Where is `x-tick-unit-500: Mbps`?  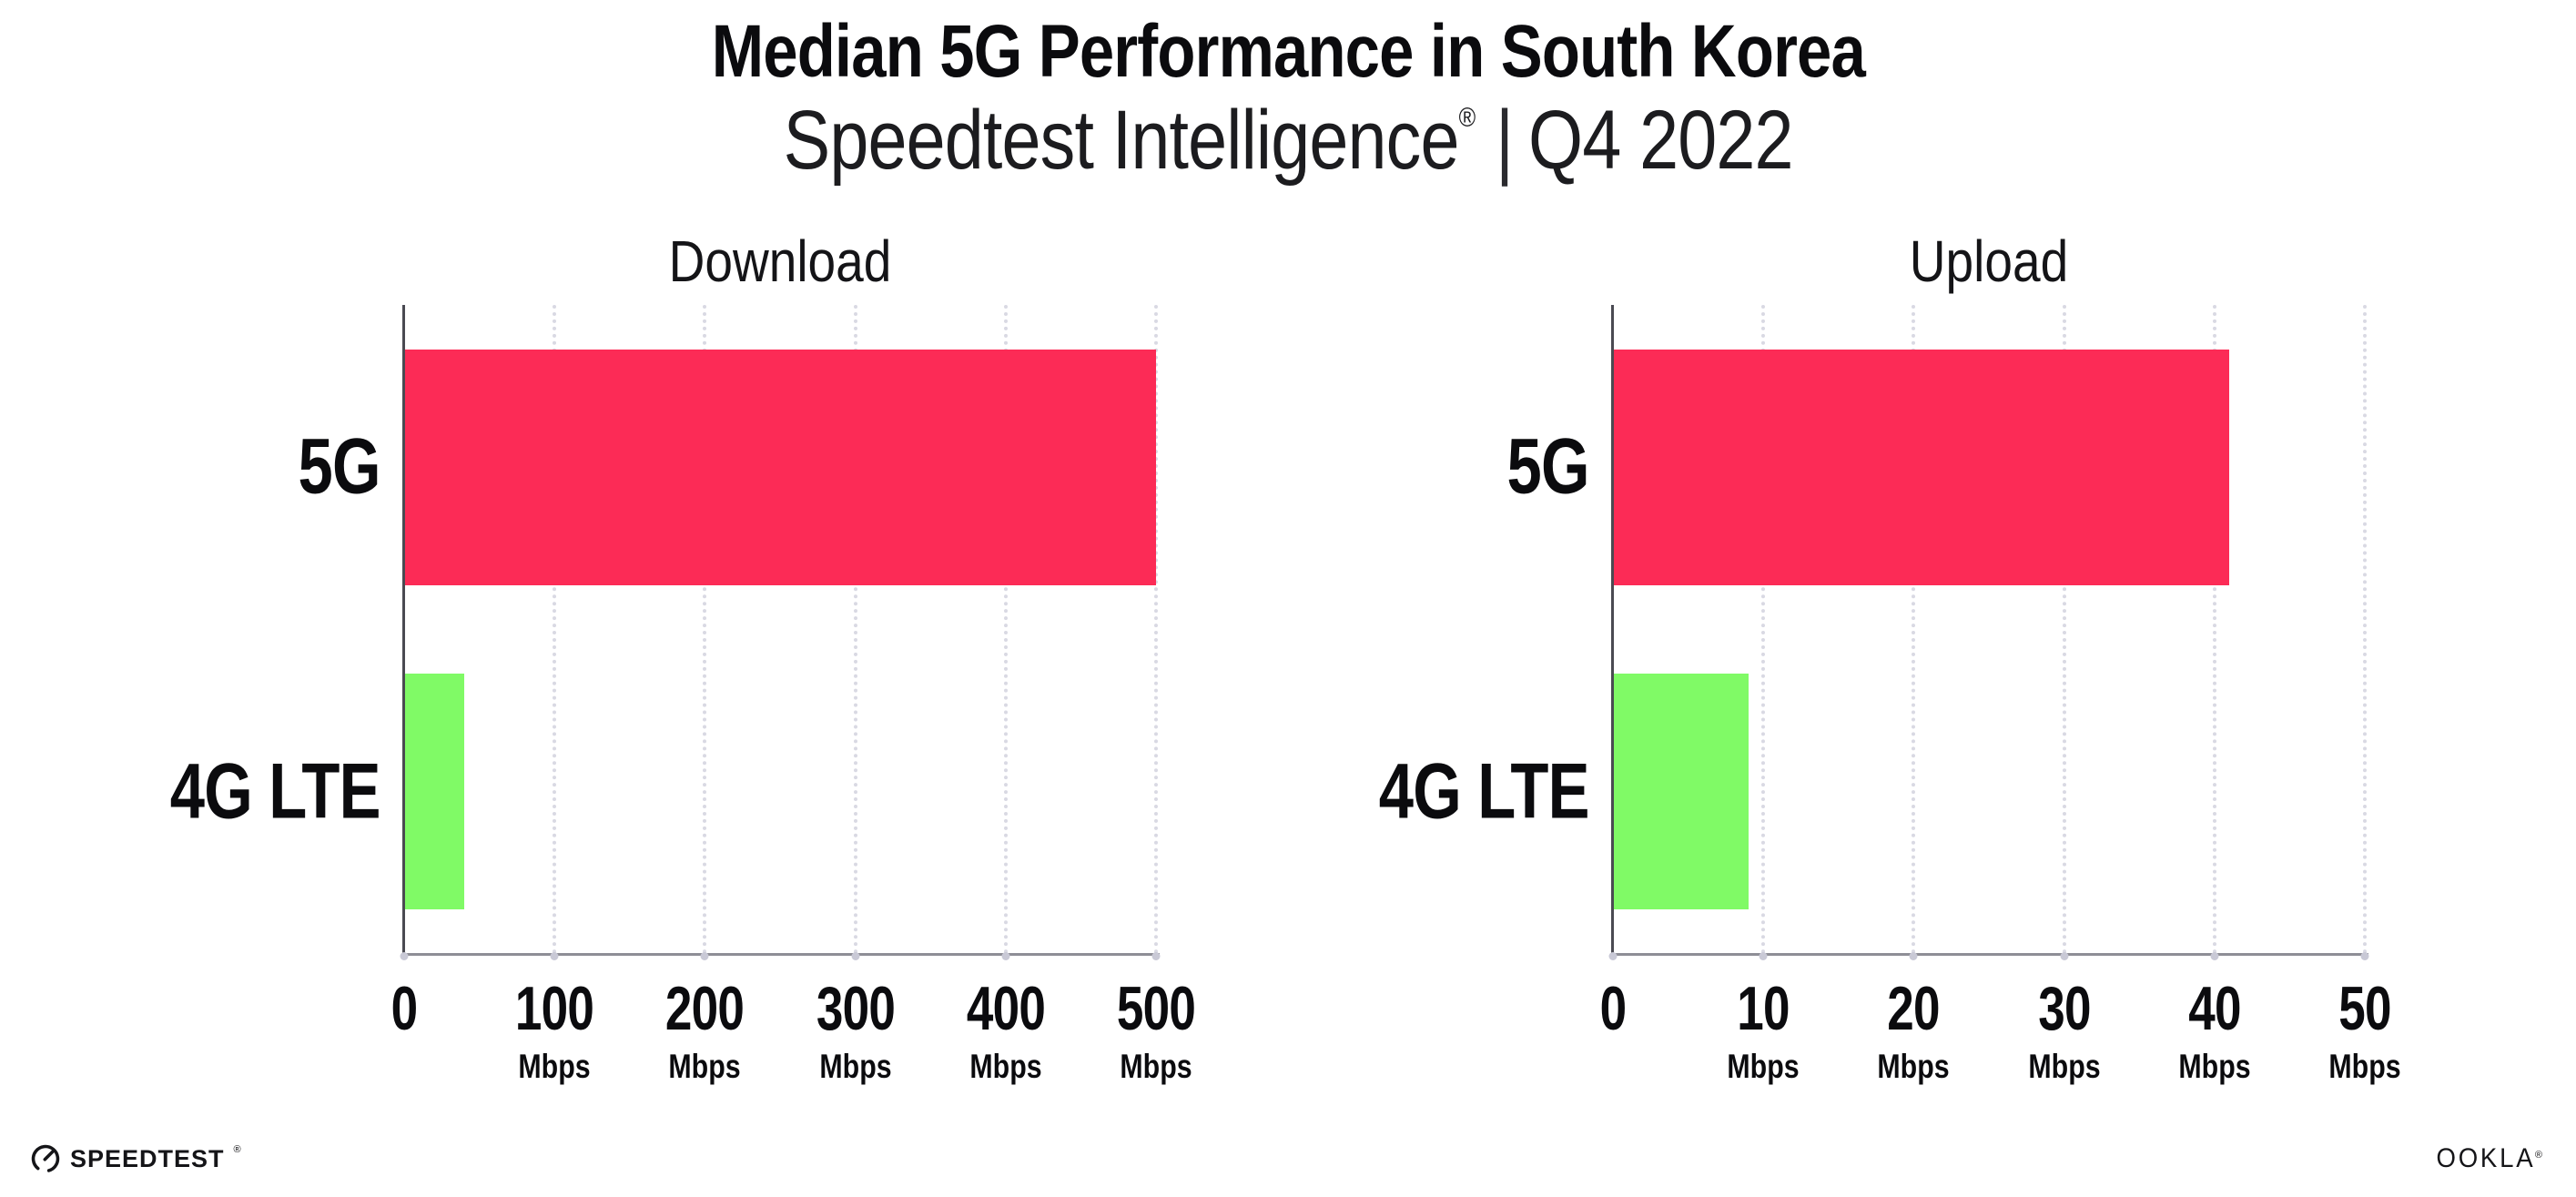 x-tick-unit-500: Mbps is located at coordinates (1156, 1067).